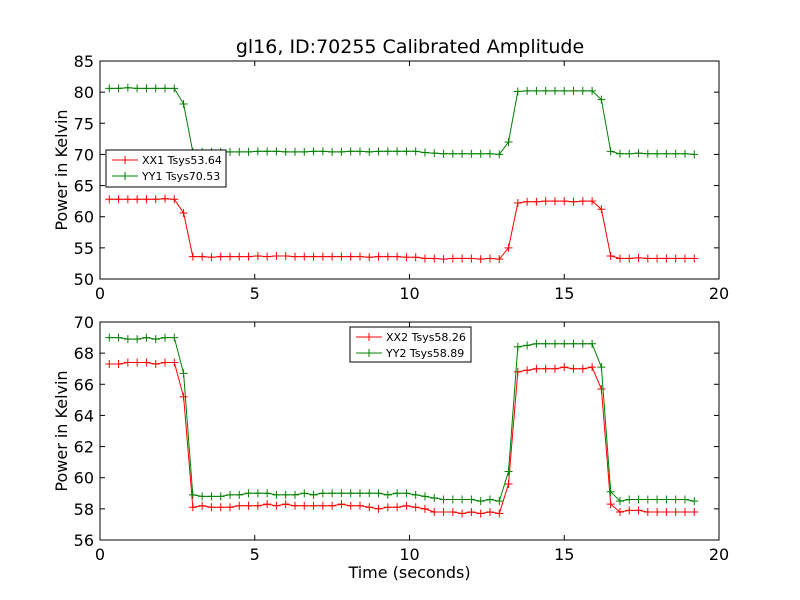 The width and height of the screenshot is (800, 600). What do you see at coordinates (255, 554) in the screenshot?
I see `x-tick-label: 5` at bounding box center [255, 554].